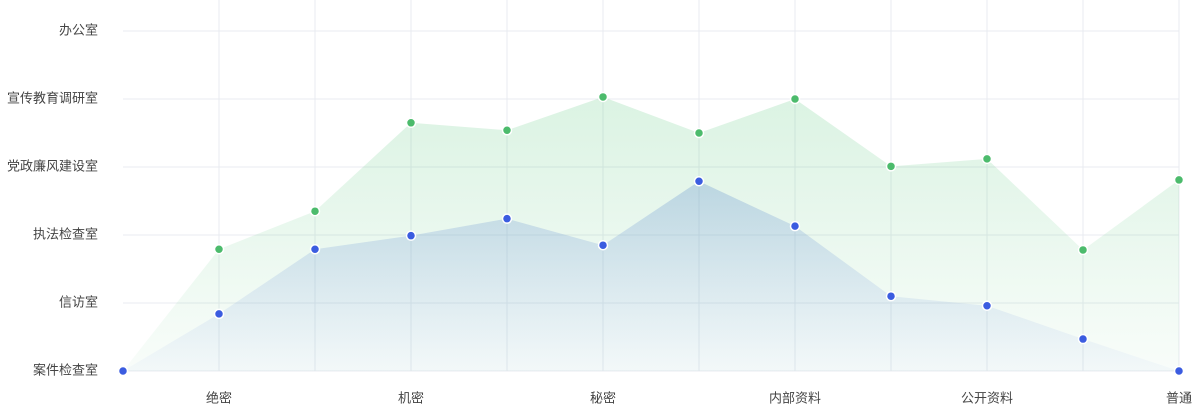 Image resolution: width=1193 pixels, height=406 pixels. What do you see at coordinates (1179, 399) in the screenshot?
I see `x-tick-label: 普通` at bounding box center [1179, 399].